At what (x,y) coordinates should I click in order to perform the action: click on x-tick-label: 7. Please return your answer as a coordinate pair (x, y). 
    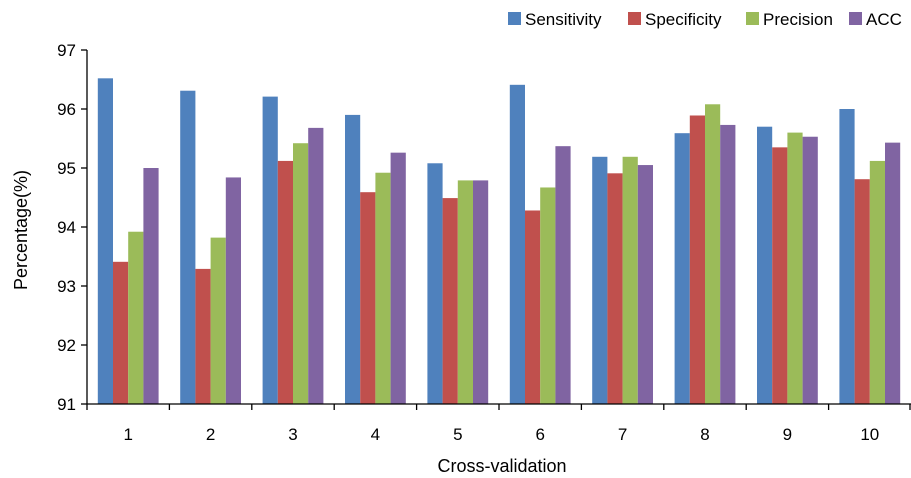
    Looking at the image, I should click on (622, 434).